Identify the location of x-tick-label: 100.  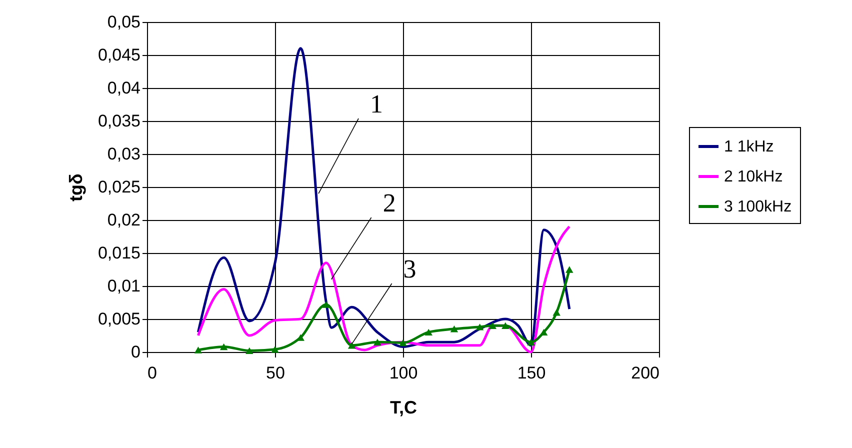
(403, 373).